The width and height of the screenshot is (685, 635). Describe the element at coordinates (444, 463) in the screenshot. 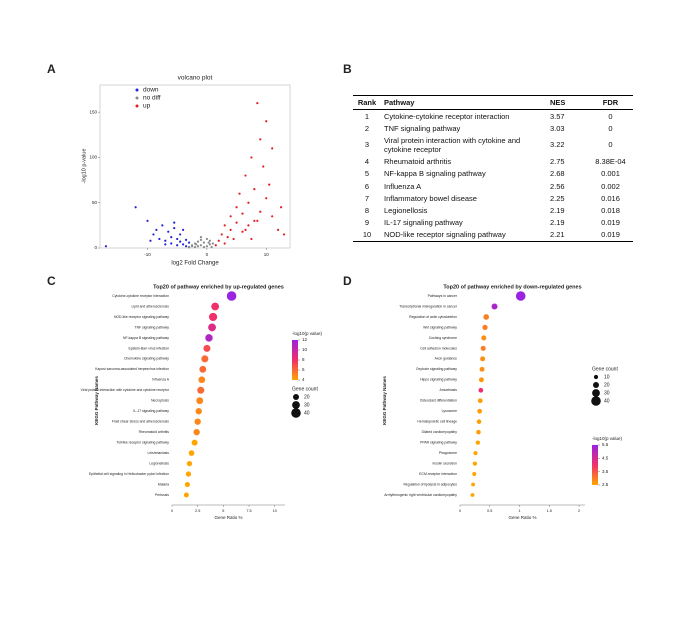

I see `category-label: Insulin secretion` at that location.